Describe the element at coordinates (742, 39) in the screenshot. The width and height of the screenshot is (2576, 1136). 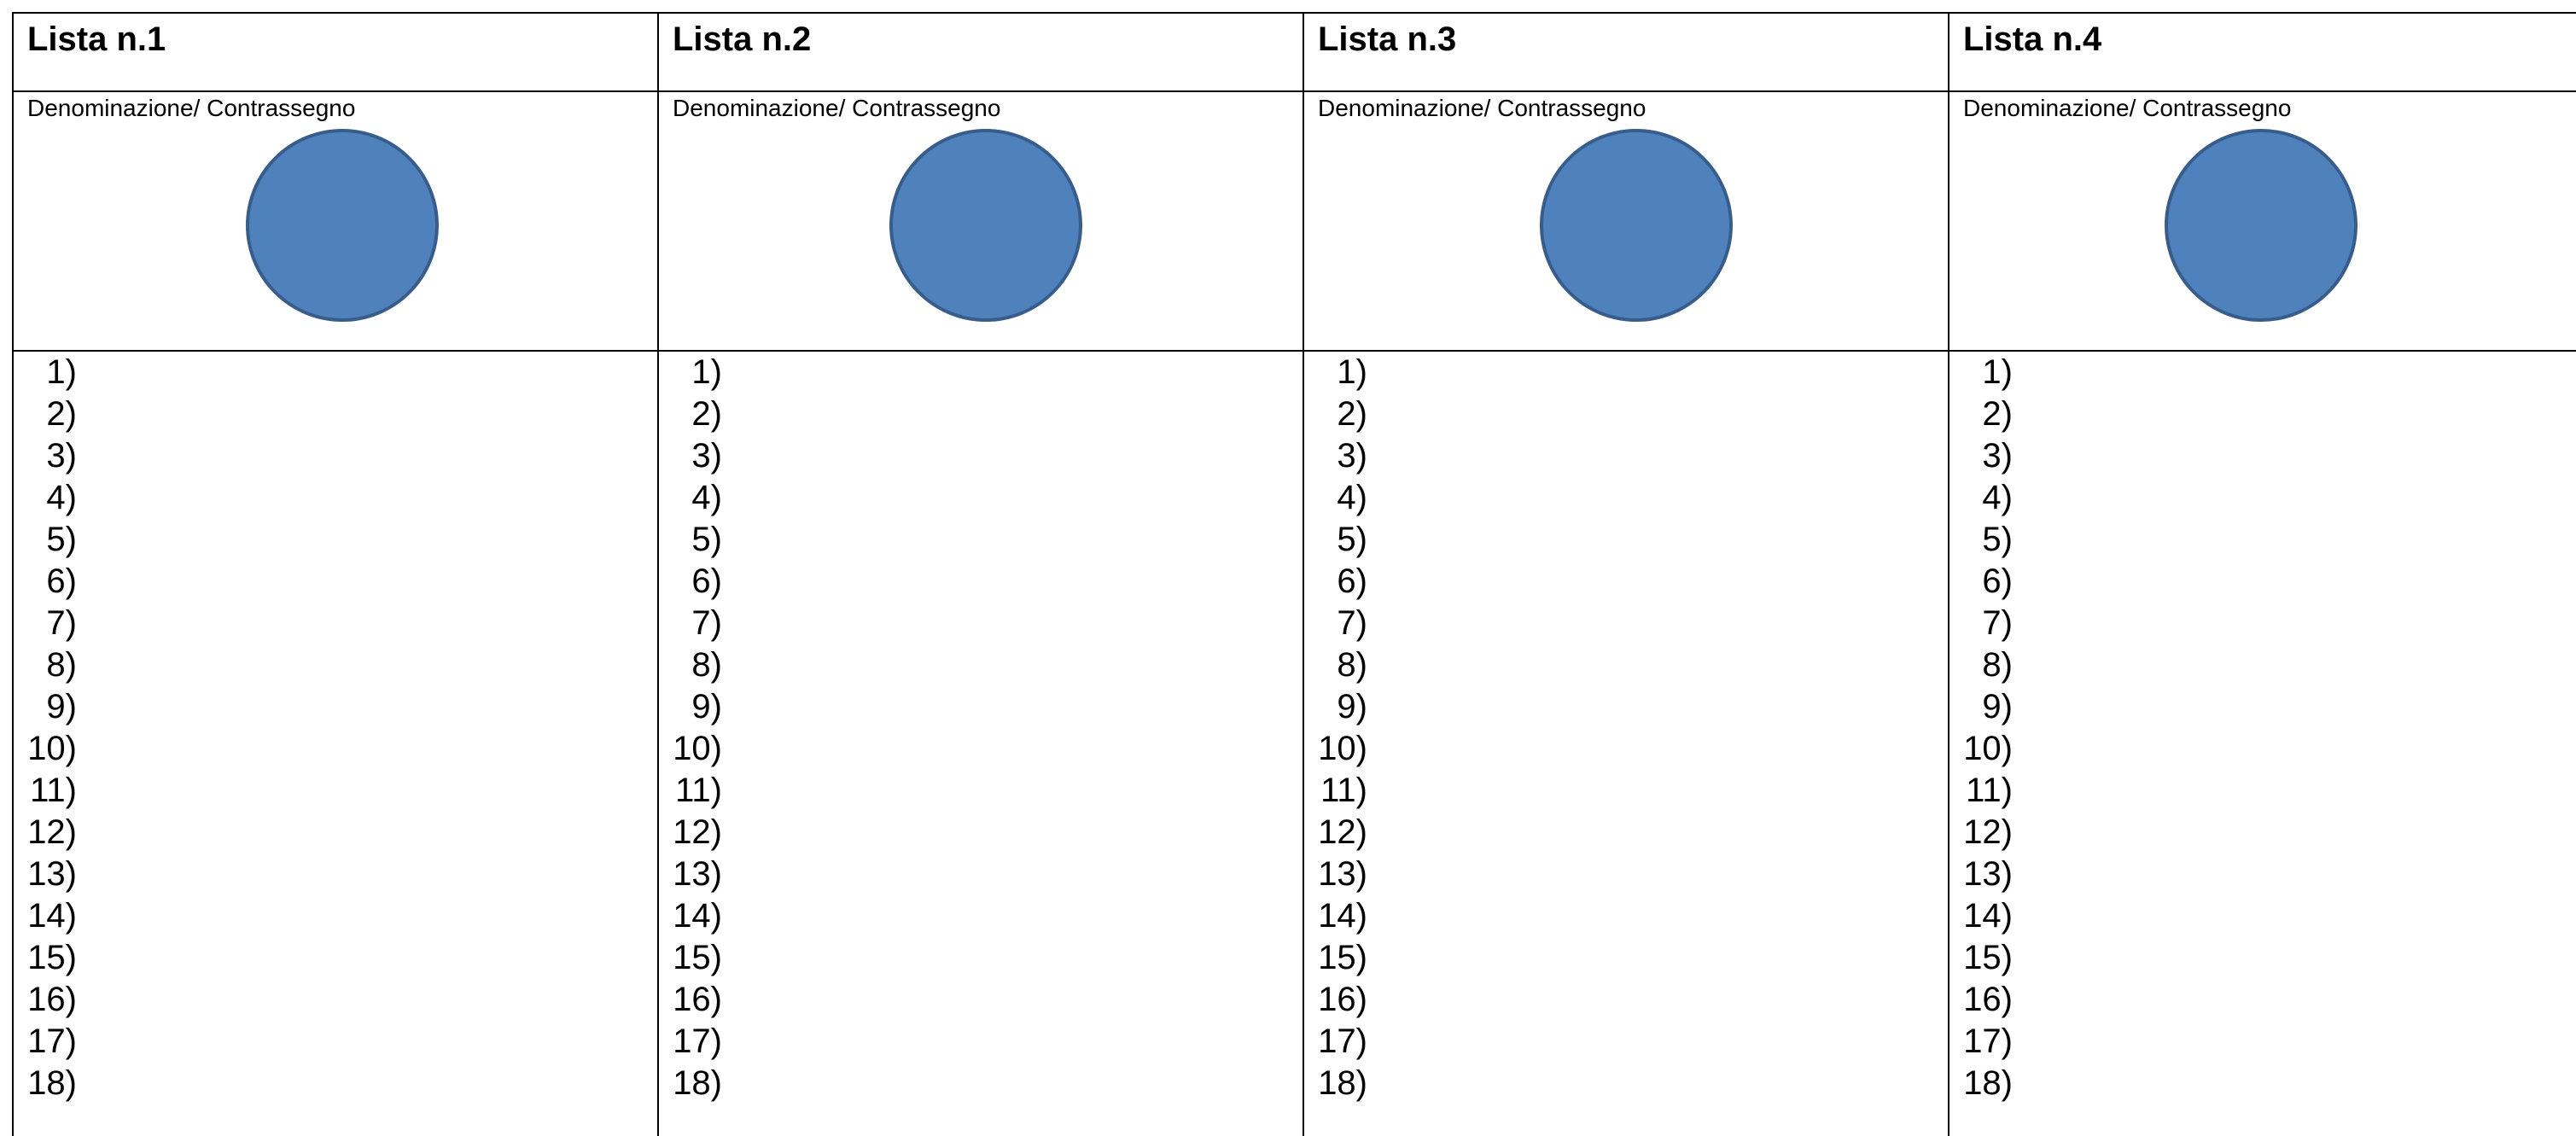
I see `list-title: Lista n.2` at that location.